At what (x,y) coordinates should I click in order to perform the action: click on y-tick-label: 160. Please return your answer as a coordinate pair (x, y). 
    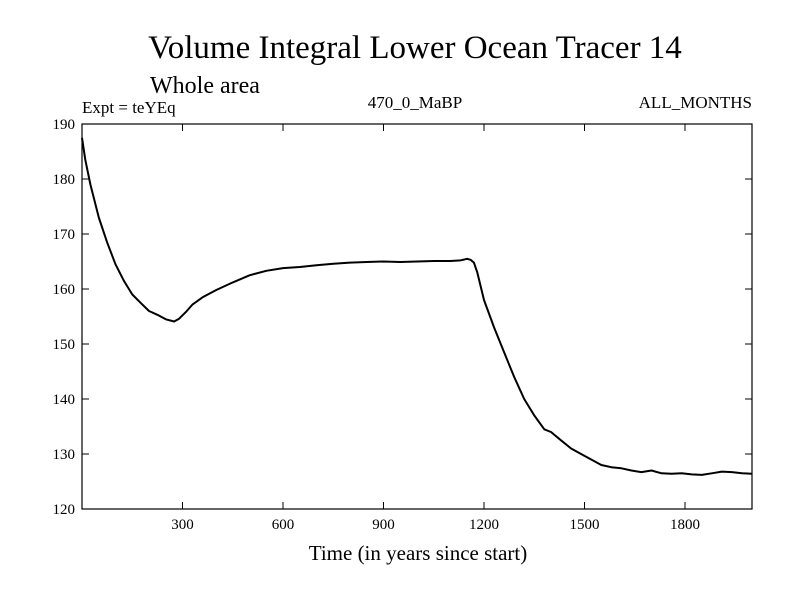
    Looking at the image, I should click on (64, 290).